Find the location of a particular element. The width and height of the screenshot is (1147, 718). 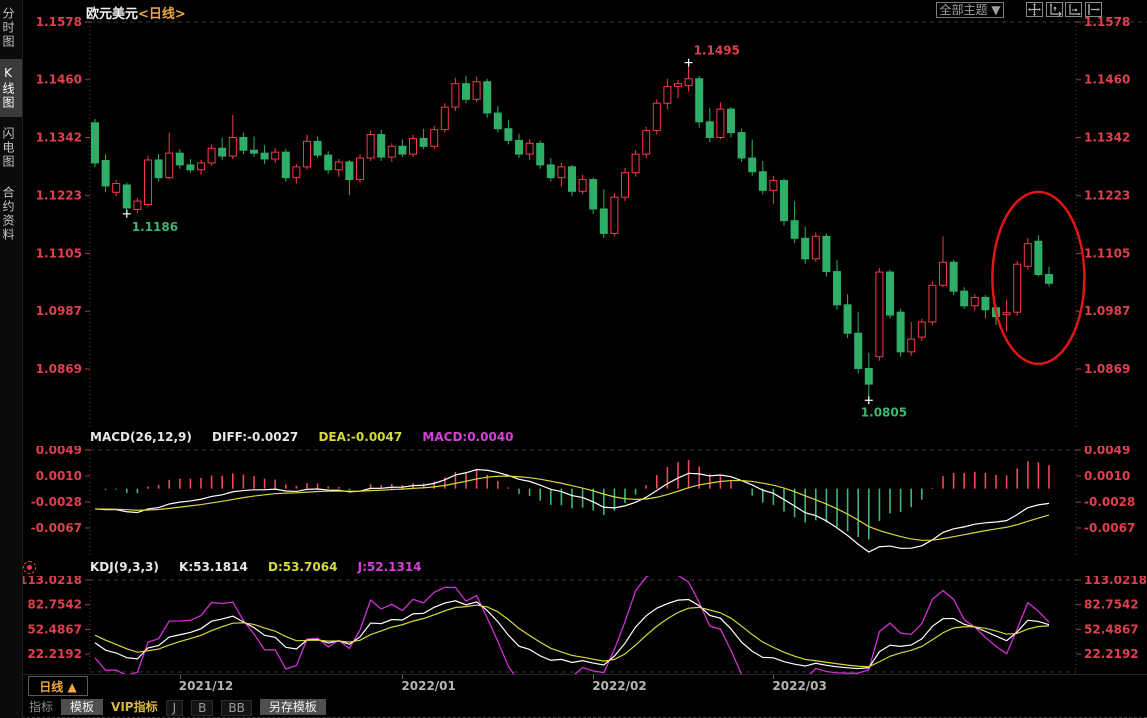

tab-template: 模板 is located at coordinates (82, 707).